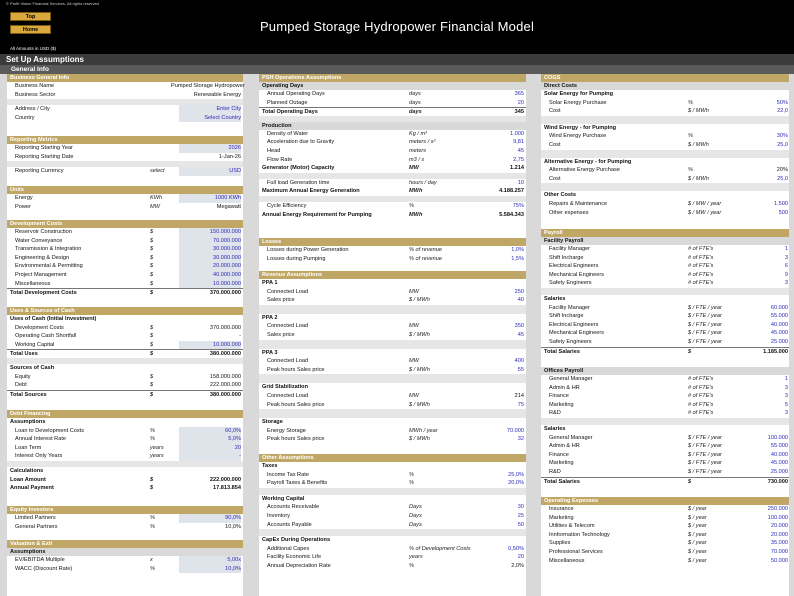 The width and height of the screenshot is (794, 596). Describe the element at coordinates (125, 463) in the screenshot. I see `spacer` at that location.